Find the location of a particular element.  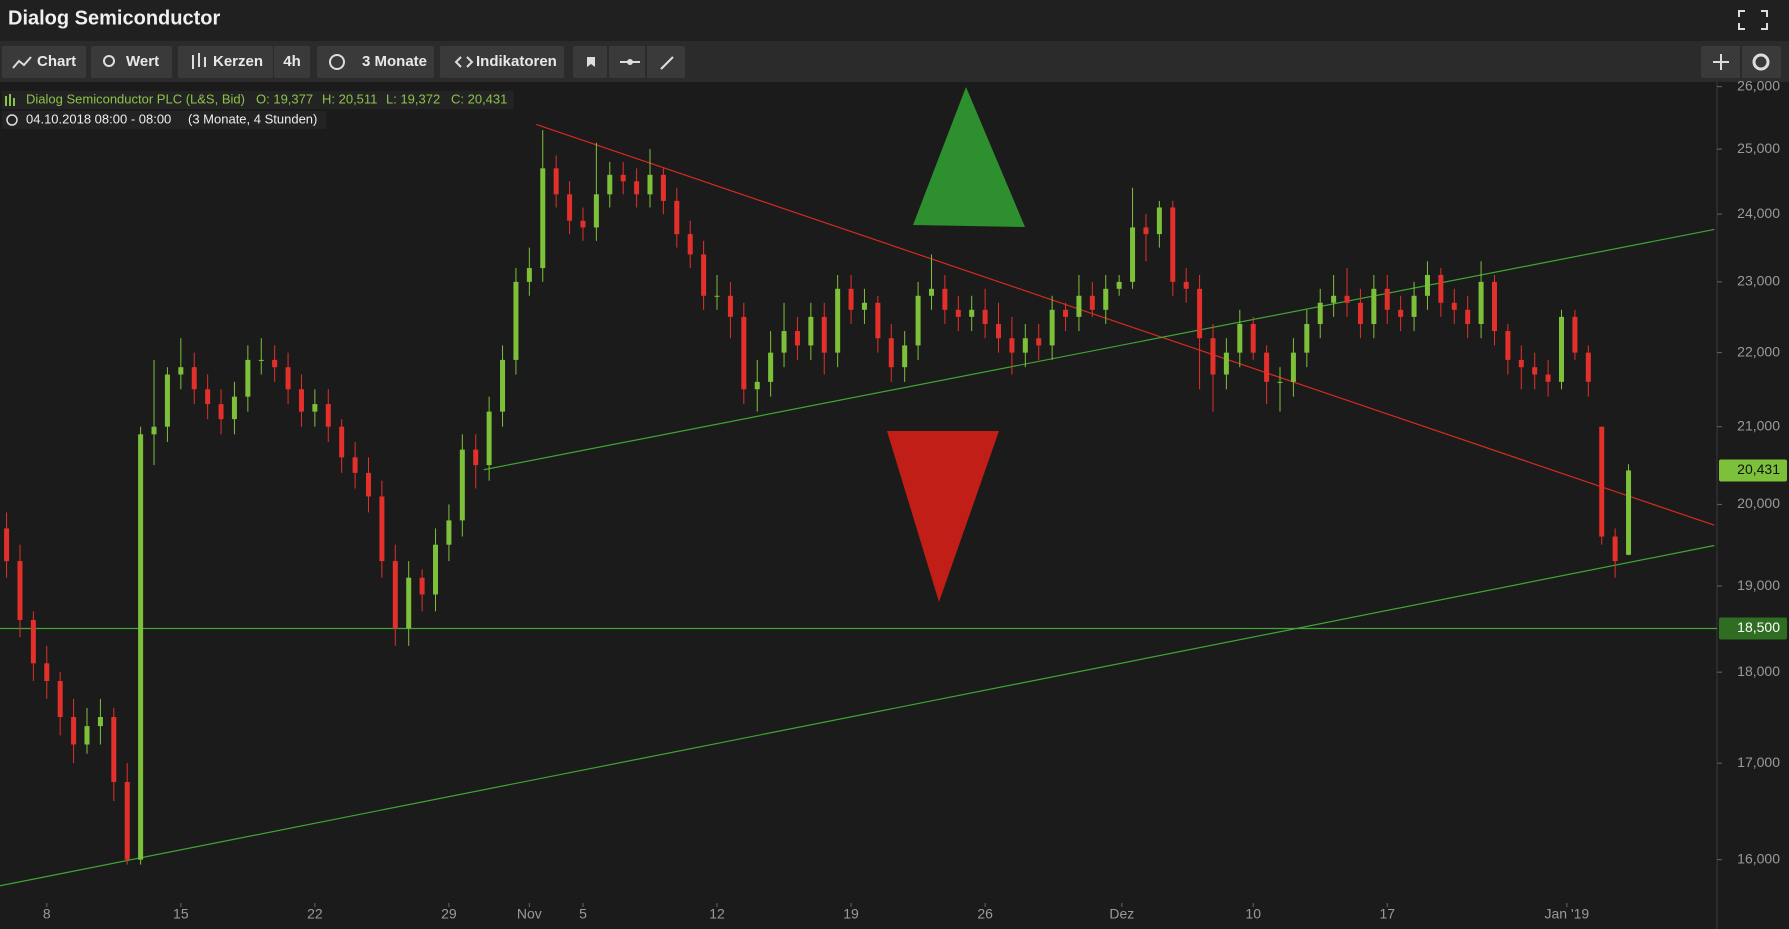

btn-kerzen: Kerzen is located at coordinates (225, 62).